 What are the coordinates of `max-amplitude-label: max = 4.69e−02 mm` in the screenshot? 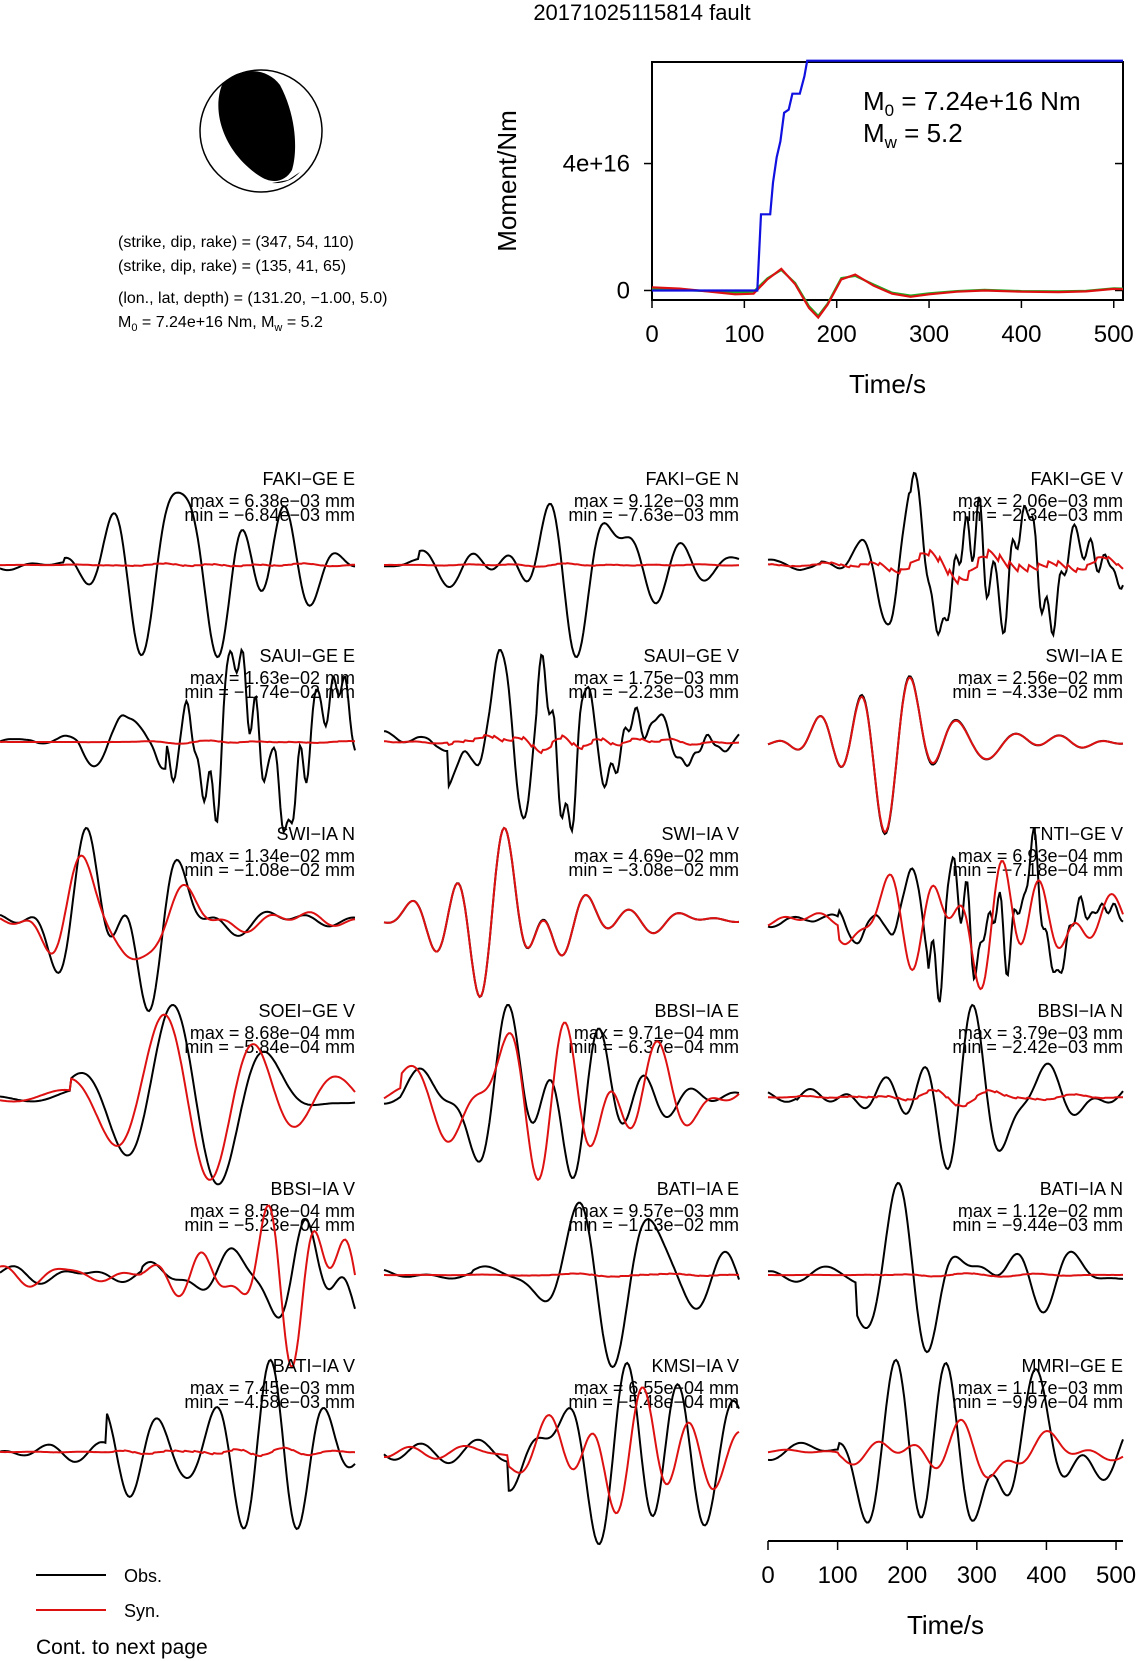 It's located at (656, 856).